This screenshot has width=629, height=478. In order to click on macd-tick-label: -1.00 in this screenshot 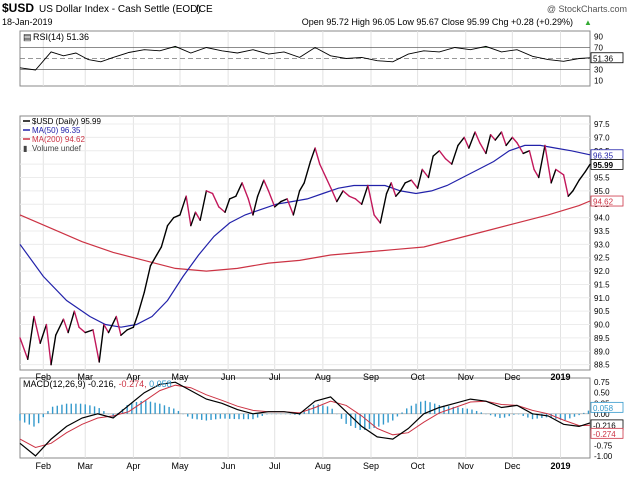, I will do `click(603, 456)`.